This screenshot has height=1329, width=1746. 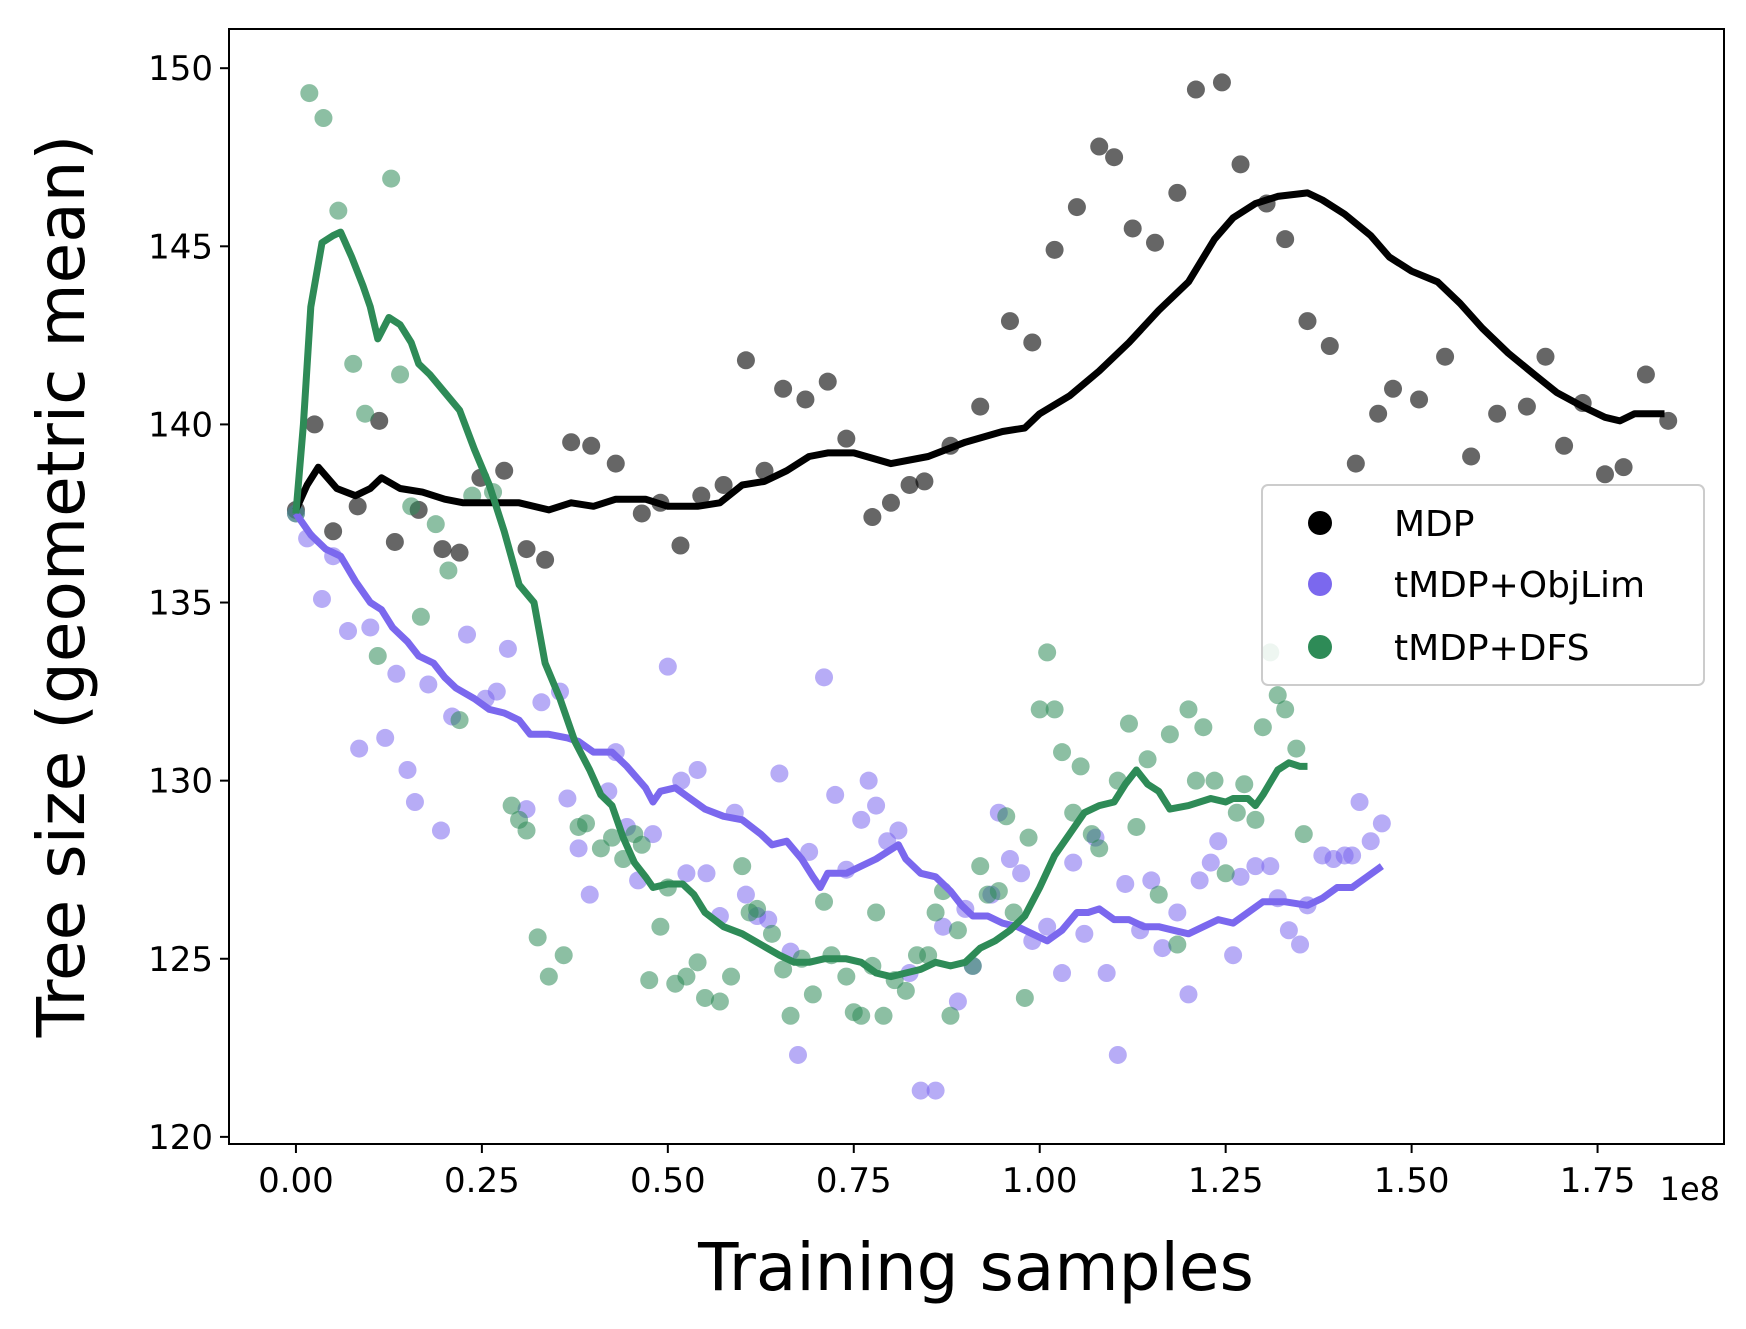 I want to click on legend-marker-tmdp-objlim, so click(x=1320, y=584).